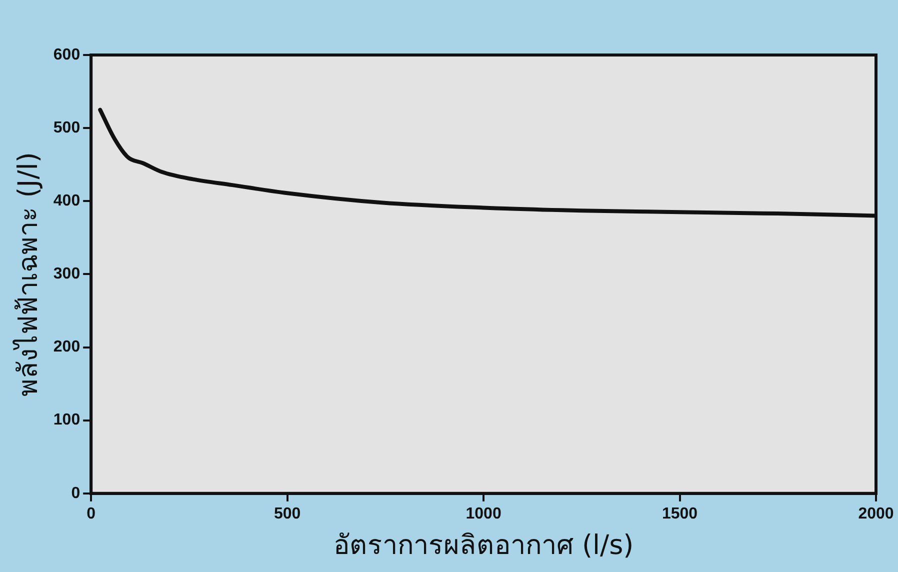 The image size is (898, 572). What do you see at coordinates (66, 201) in the screenshot?
I see `y-tick-label: 400` at bounding box center [66, 201].